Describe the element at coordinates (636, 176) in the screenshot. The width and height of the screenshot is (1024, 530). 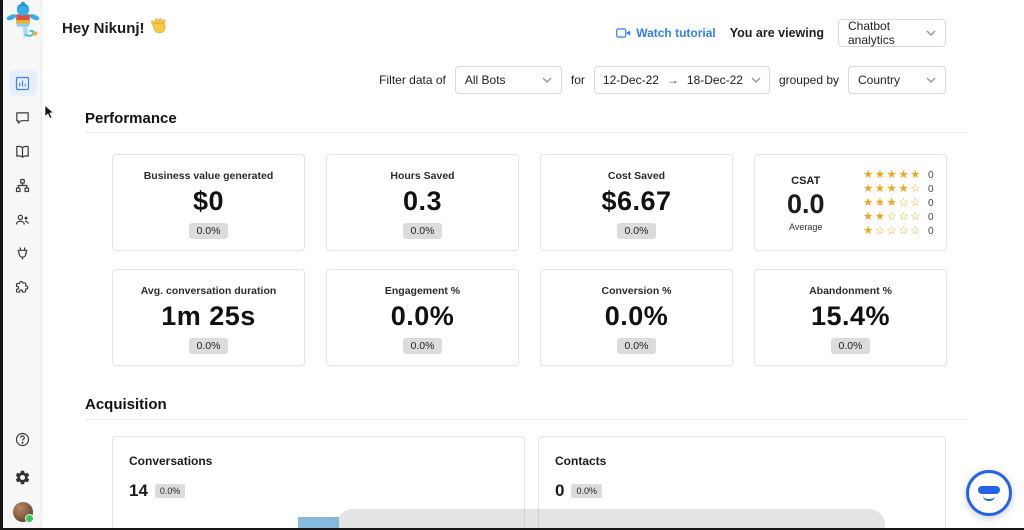
I see `metric-label: Cost Saved` at that location.